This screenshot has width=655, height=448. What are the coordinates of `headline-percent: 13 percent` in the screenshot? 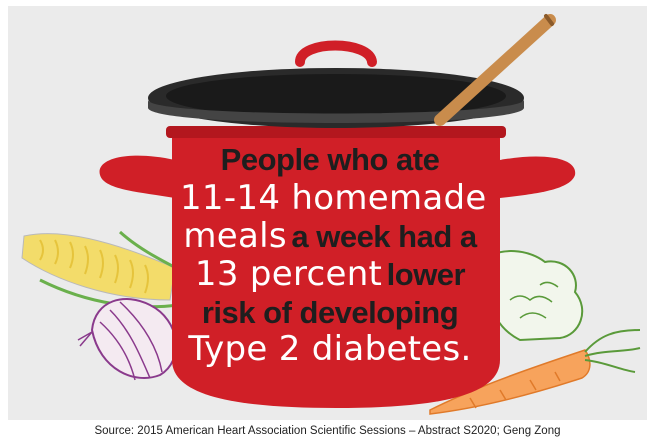 It's located at (288, 274).